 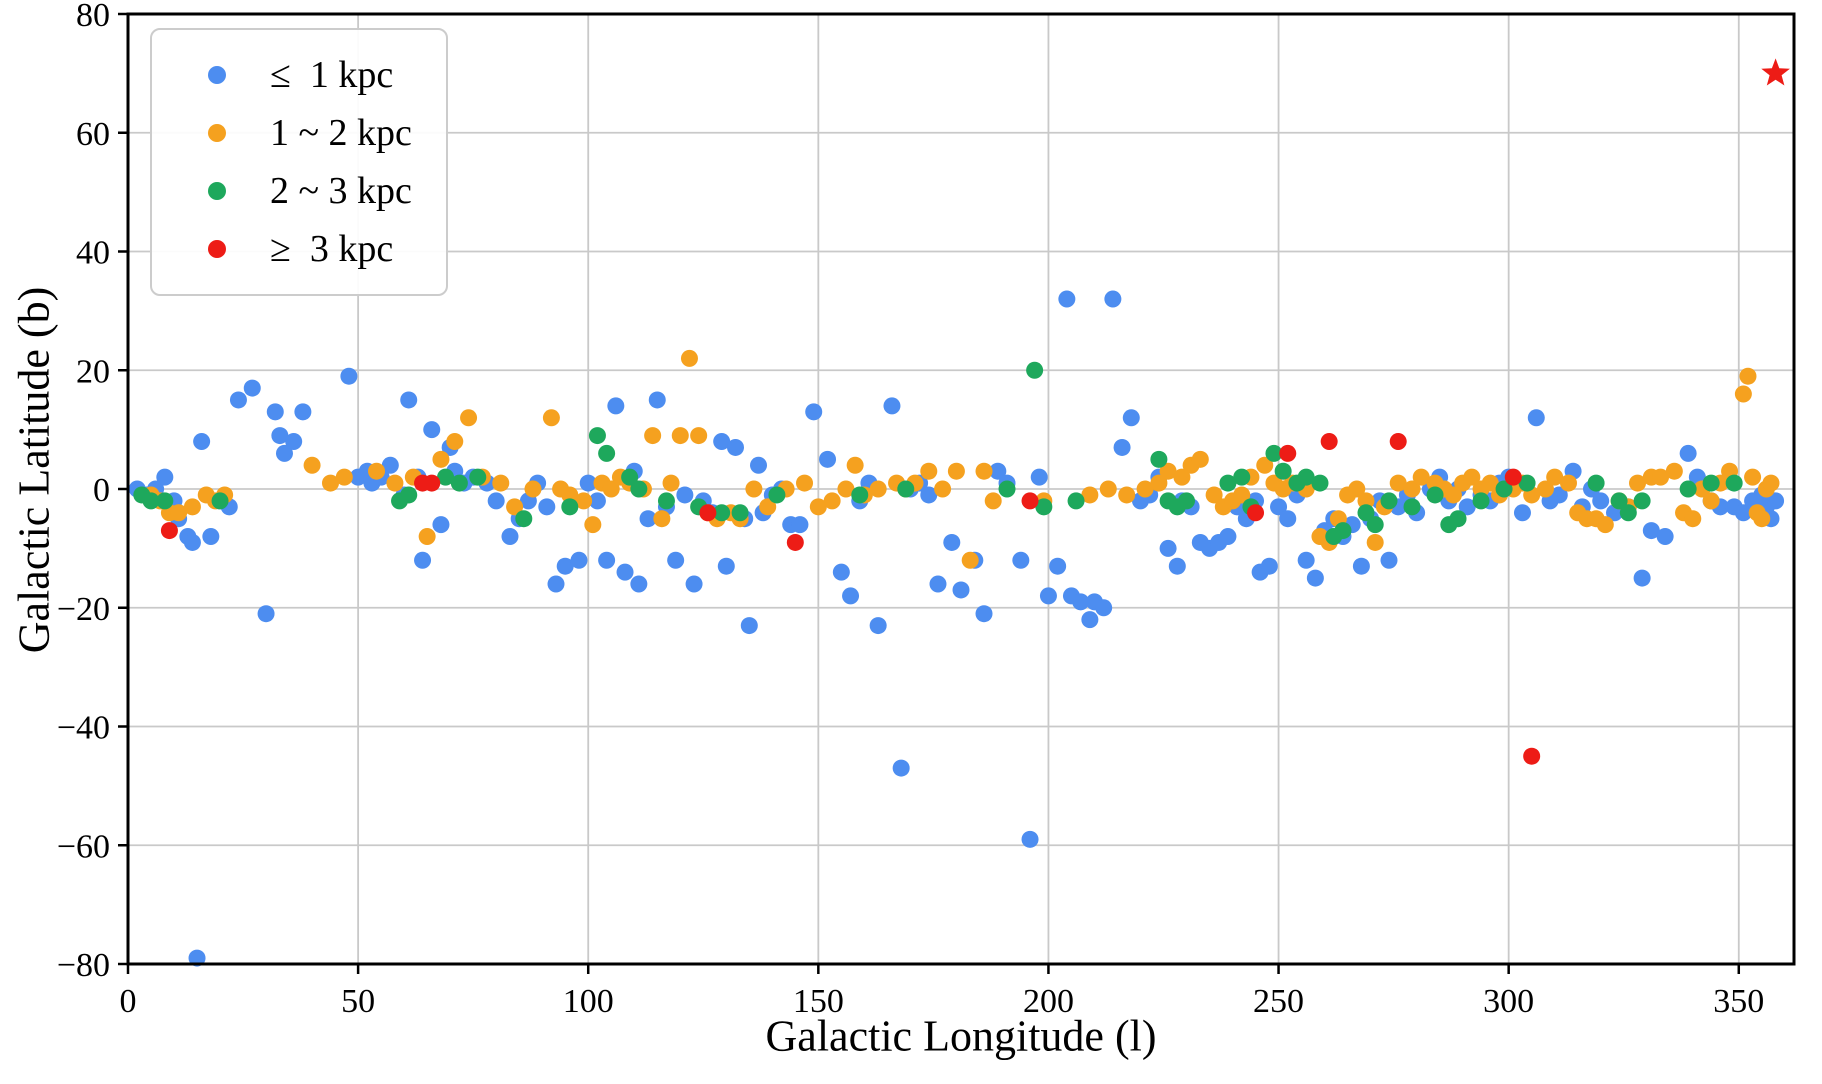 What do you see at coordinates (217, 249) in the screenshot?
I see `legend-marker-red-icon` at bounding box center [217, 249].